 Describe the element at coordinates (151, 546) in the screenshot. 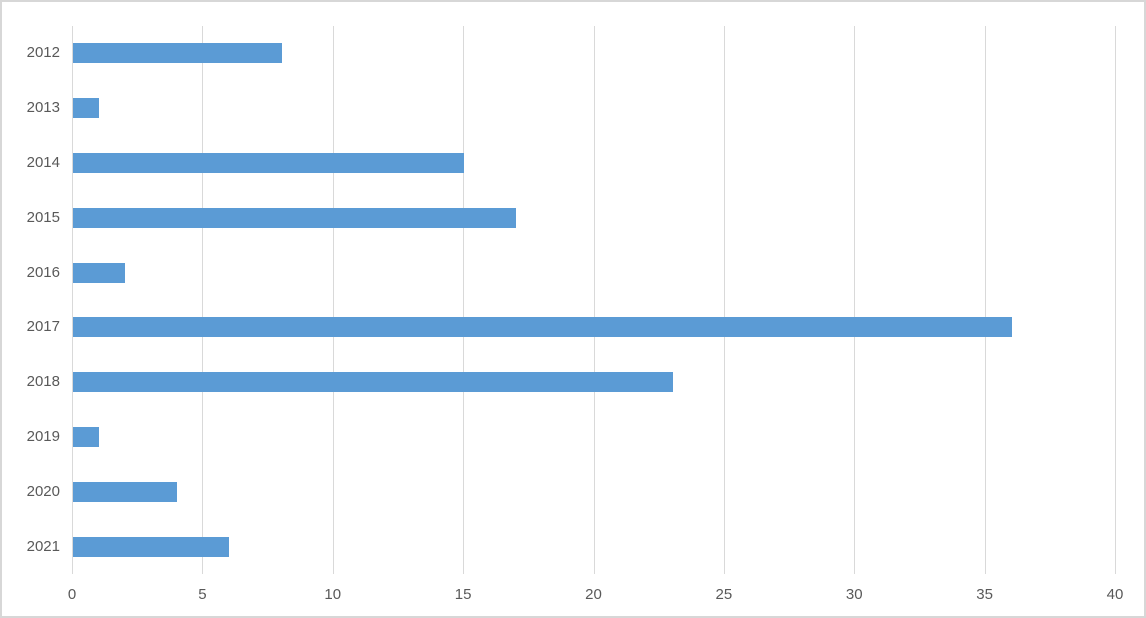

I see `bar-2021` at that location.